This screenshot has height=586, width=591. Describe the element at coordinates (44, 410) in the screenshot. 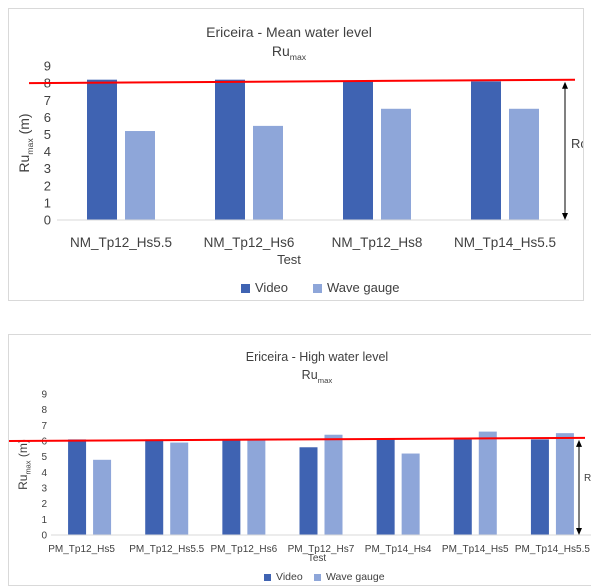

I see `y-tick-label: 8` at that location.